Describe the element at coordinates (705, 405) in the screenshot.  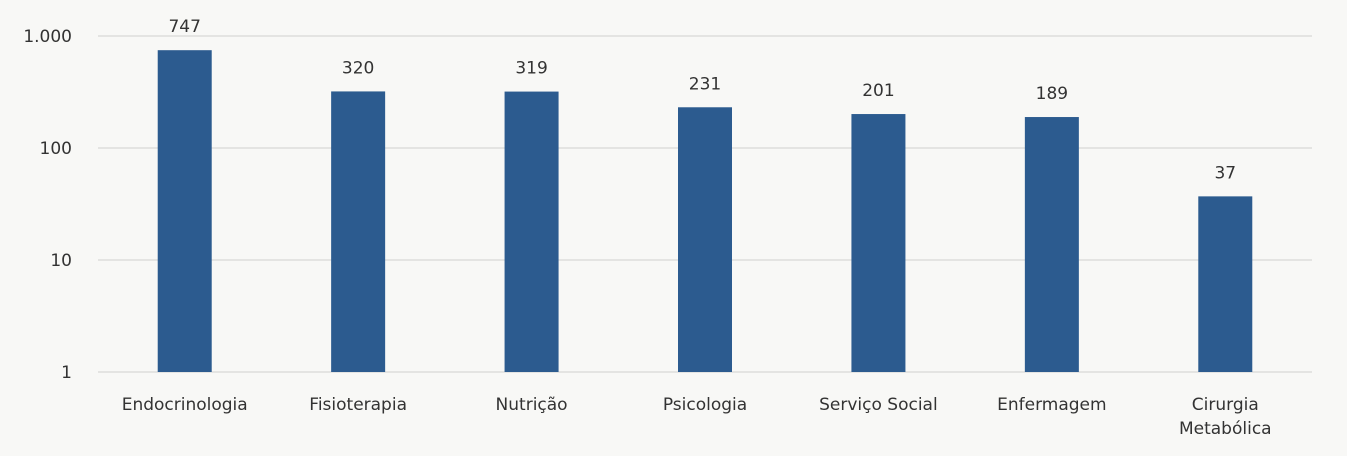
I see `x-tick-label: Psicologia` at that location.